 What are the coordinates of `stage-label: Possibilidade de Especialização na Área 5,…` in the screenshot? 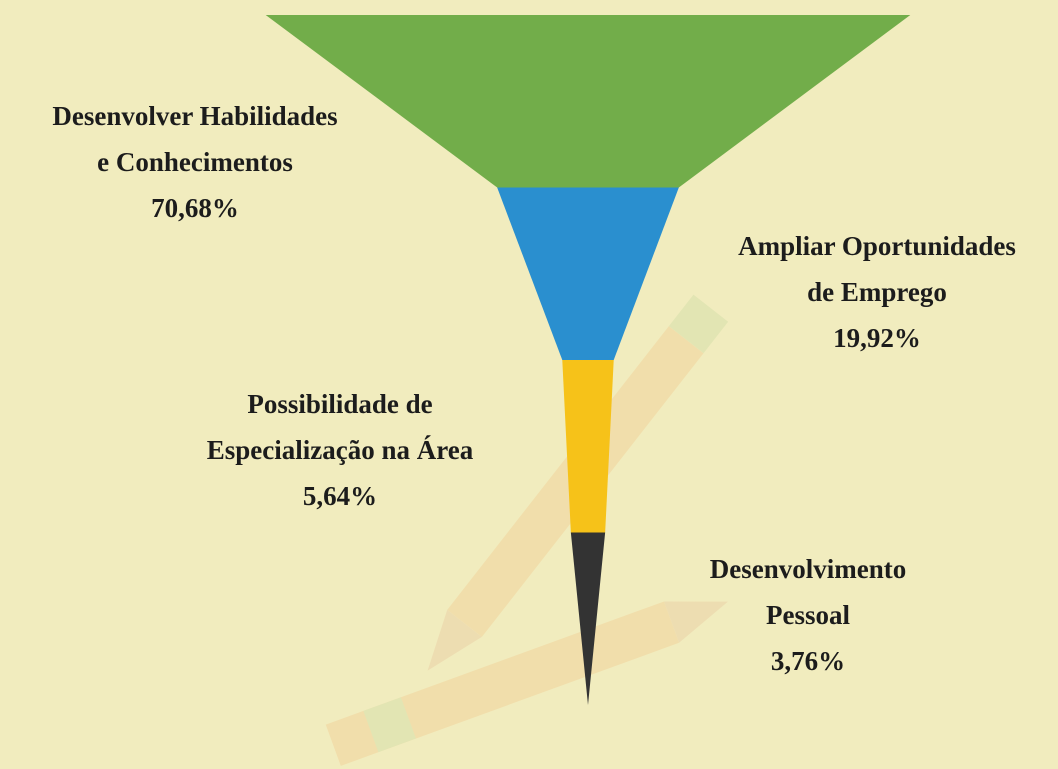 It's located at (340, 450).